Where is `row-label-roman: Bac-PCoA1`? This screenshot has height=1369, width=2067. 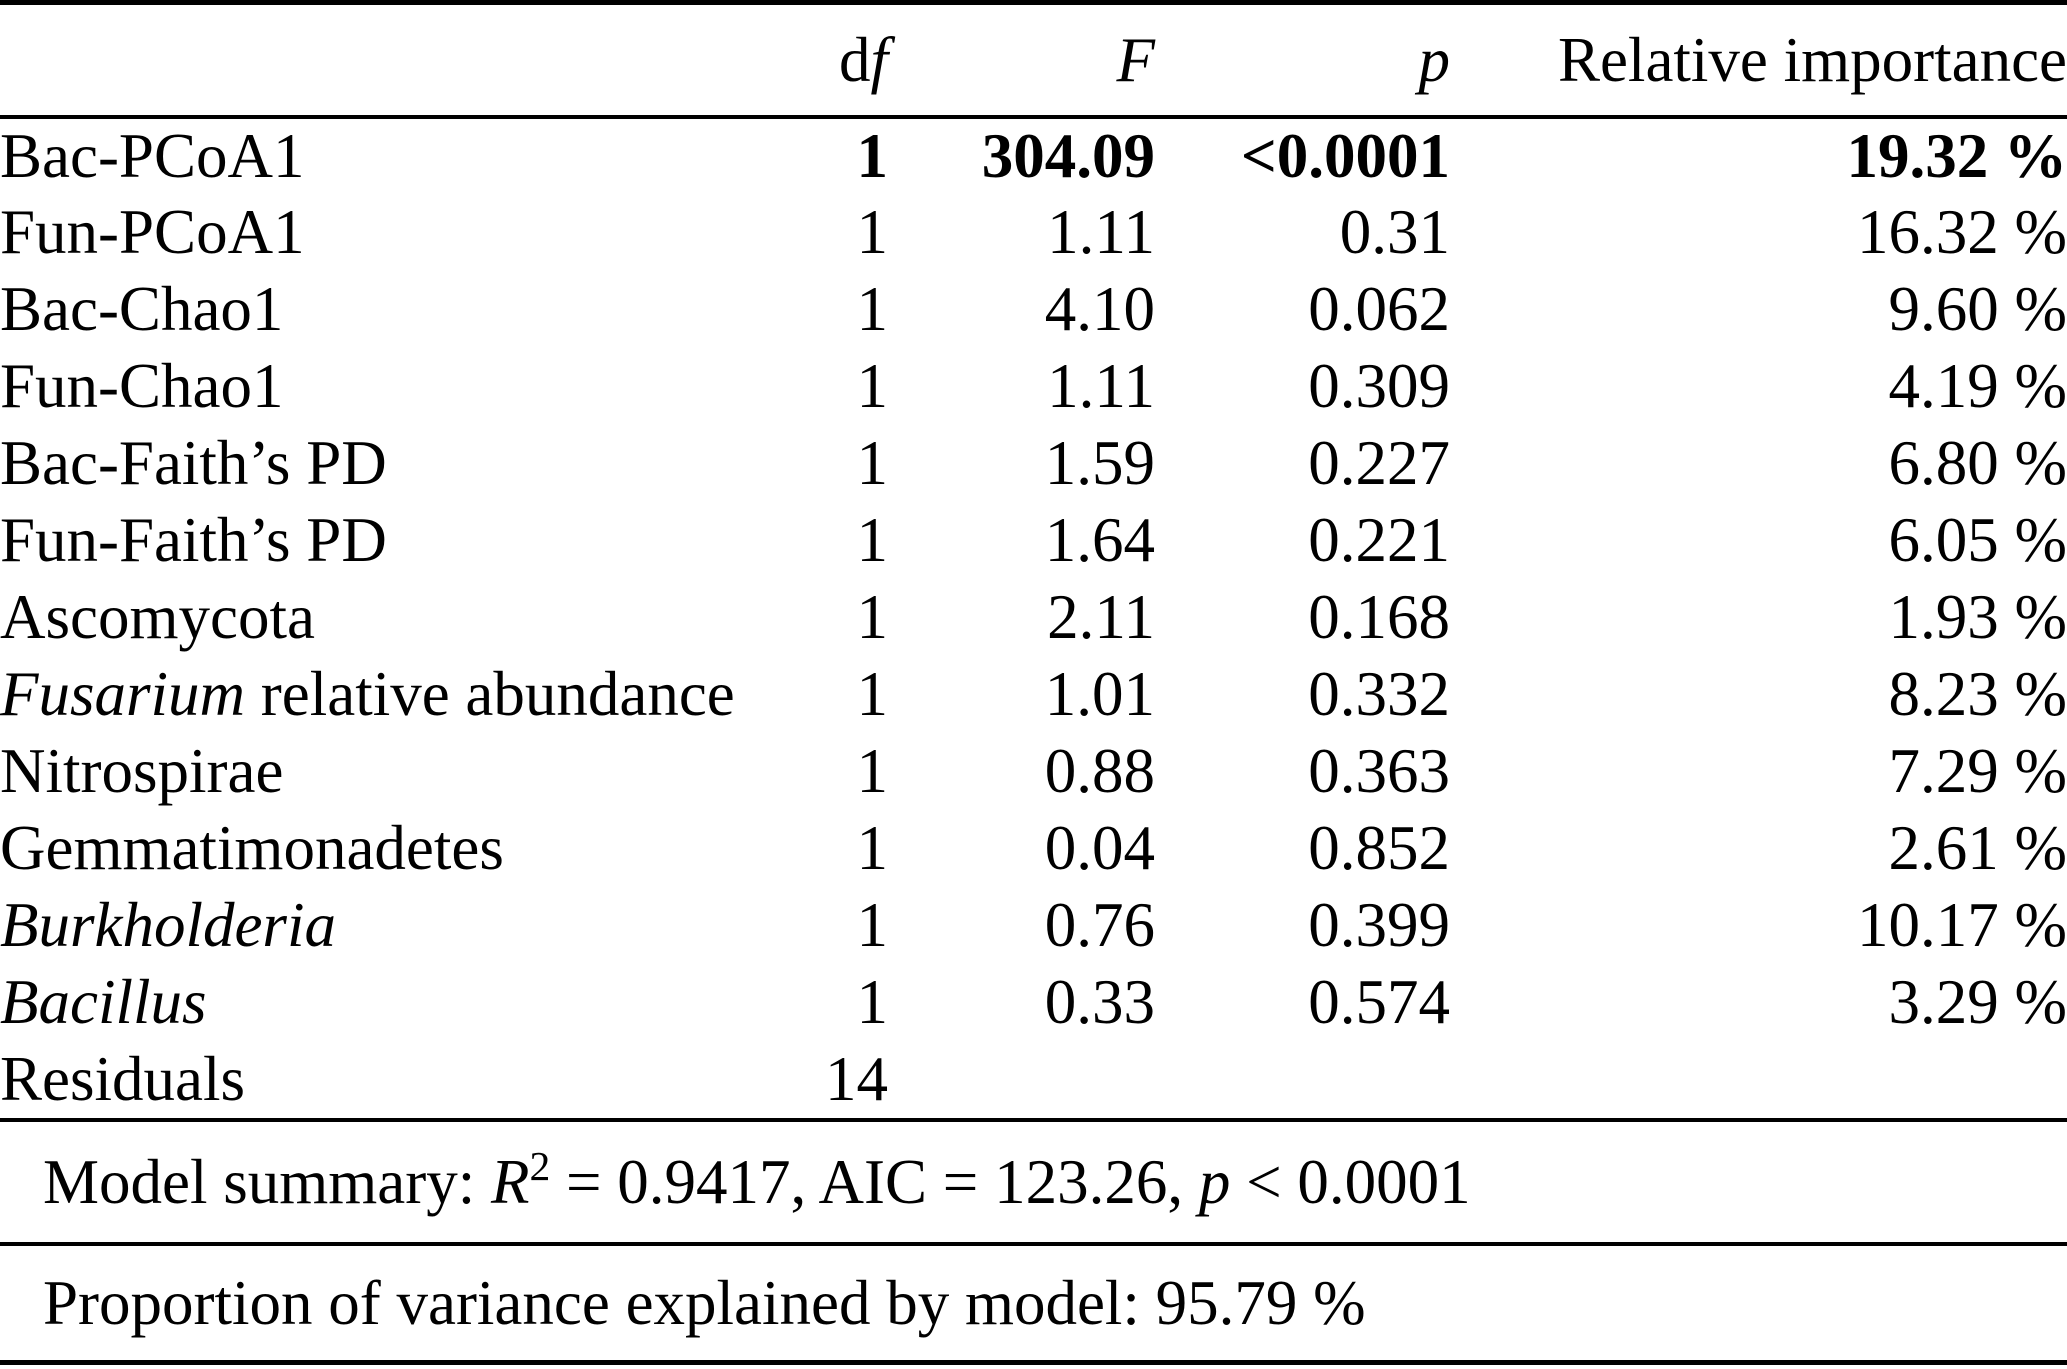
row-label-roman: Bac-PCoA1 is located at coordinates (152, 156).